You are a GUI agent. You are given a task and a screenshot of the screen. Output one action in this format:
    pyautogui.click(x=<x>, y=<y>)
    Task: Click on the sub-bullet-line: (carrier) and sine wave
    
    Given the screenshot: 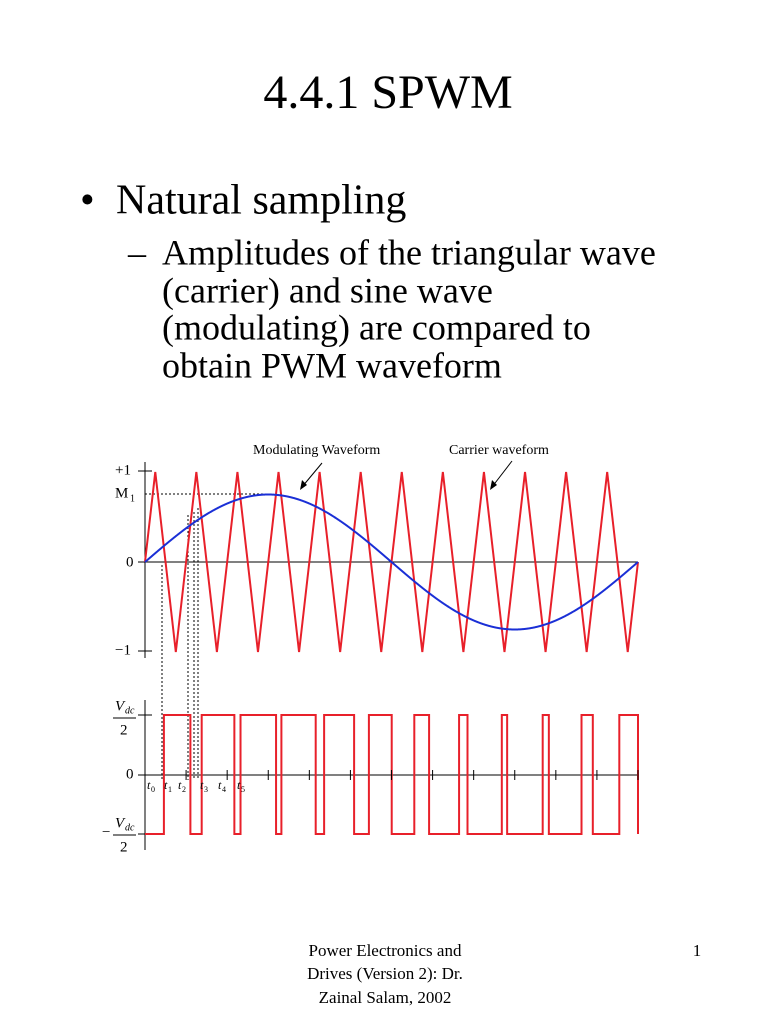 What is the action you would take?
    pyautogui.click(x=327, y=290)
    